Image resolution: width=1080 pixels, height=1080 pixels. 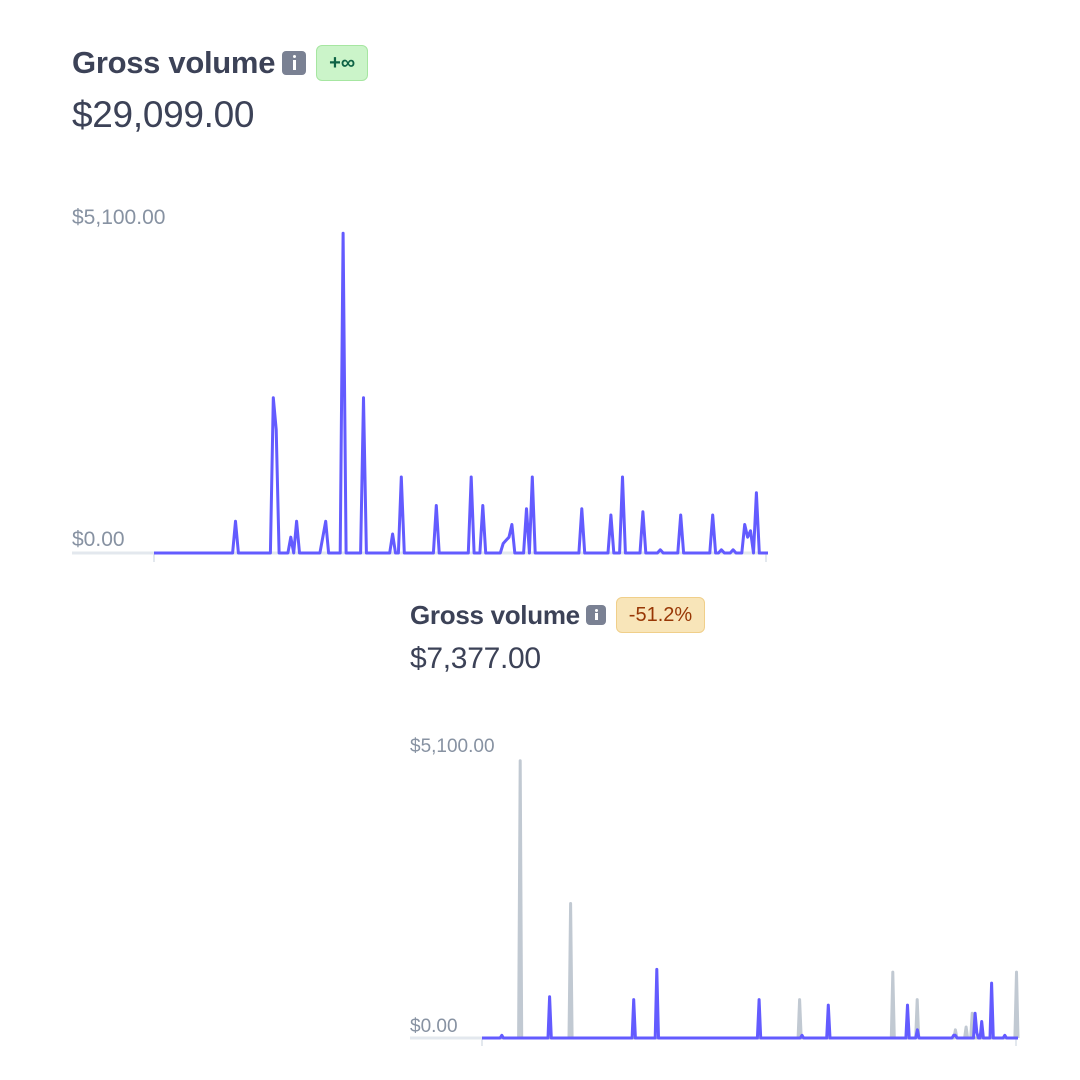 I want to click on card-header: Gross volume +∞, so click(x=422, y=63).